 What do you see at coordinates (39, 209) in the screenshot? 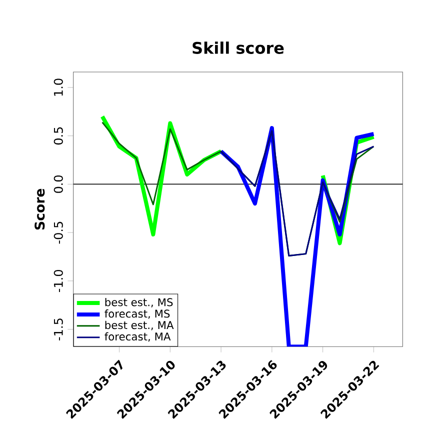
I see `y-axis-title: Score` at bounding box center [39, 209].